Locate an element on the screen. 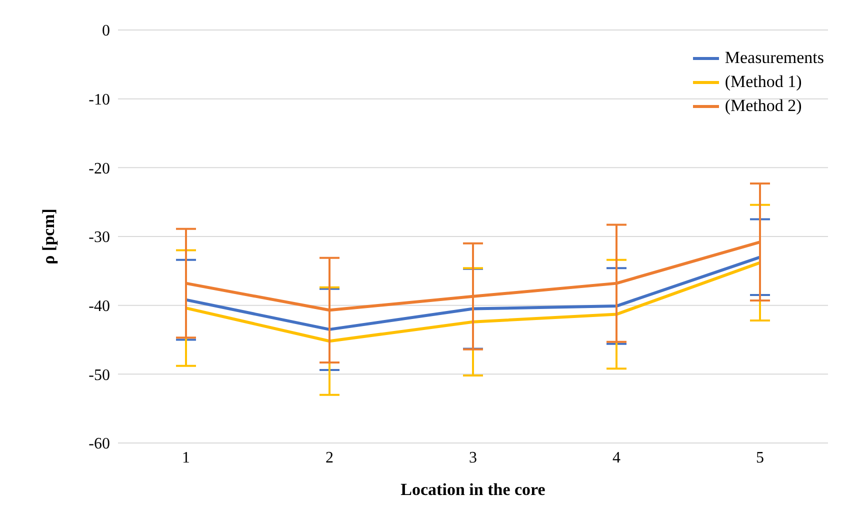 Image resolution: width=846 pixels, height=525 pixels. y-tick-label: -50 is located at coordinates (99, 375).